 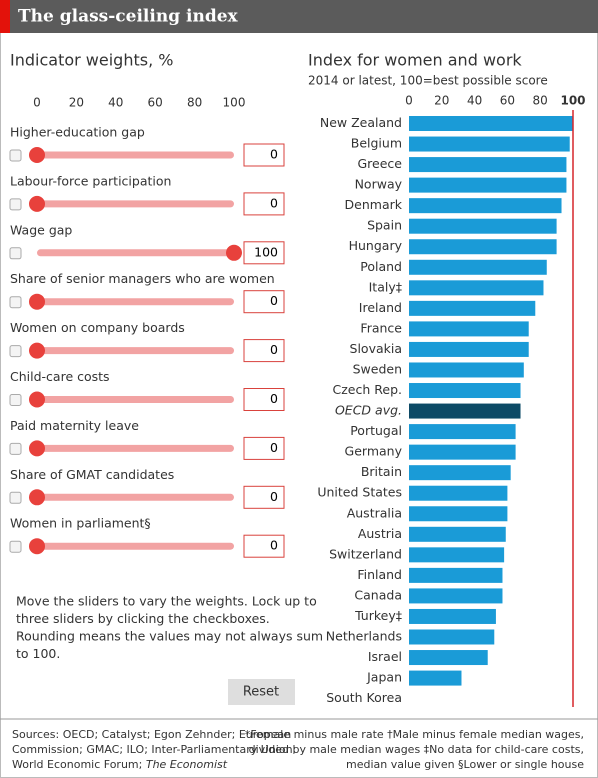 What do you see at coordinates (90, 180) in the screenshot?
I see `slider-label: Labour-force participation` at bounding box center [90, 180].